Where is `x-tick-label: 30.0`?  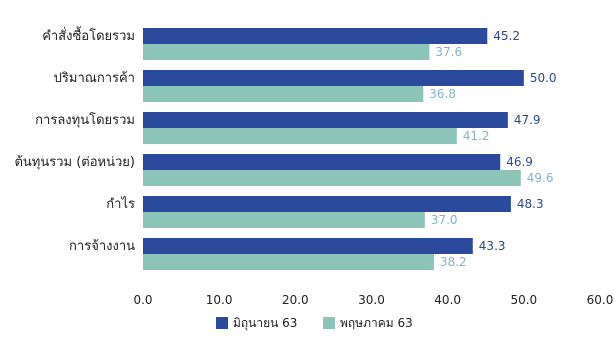 x-tick-label: 30.0 is located at coordinates (371, 300).